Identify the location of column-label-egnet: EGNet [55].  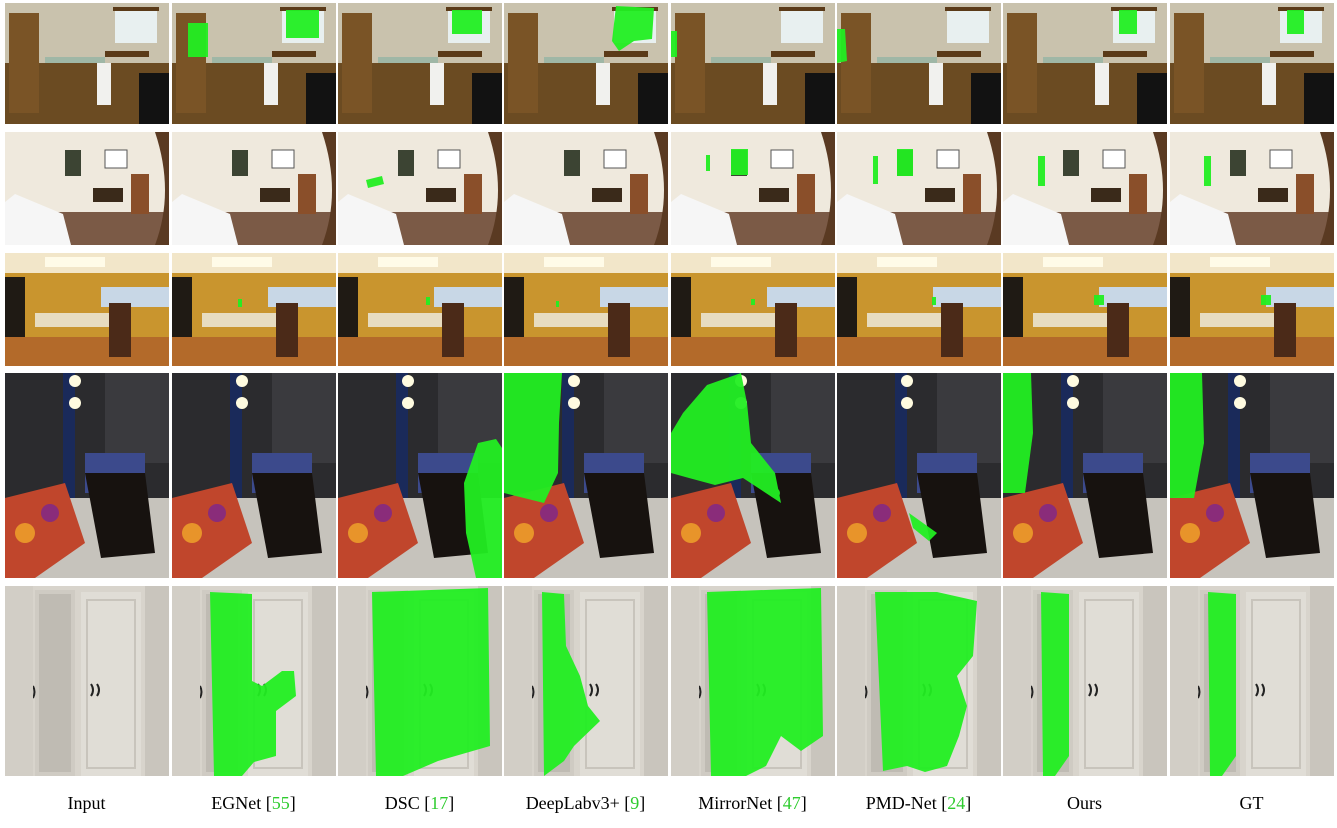
(253, 803).